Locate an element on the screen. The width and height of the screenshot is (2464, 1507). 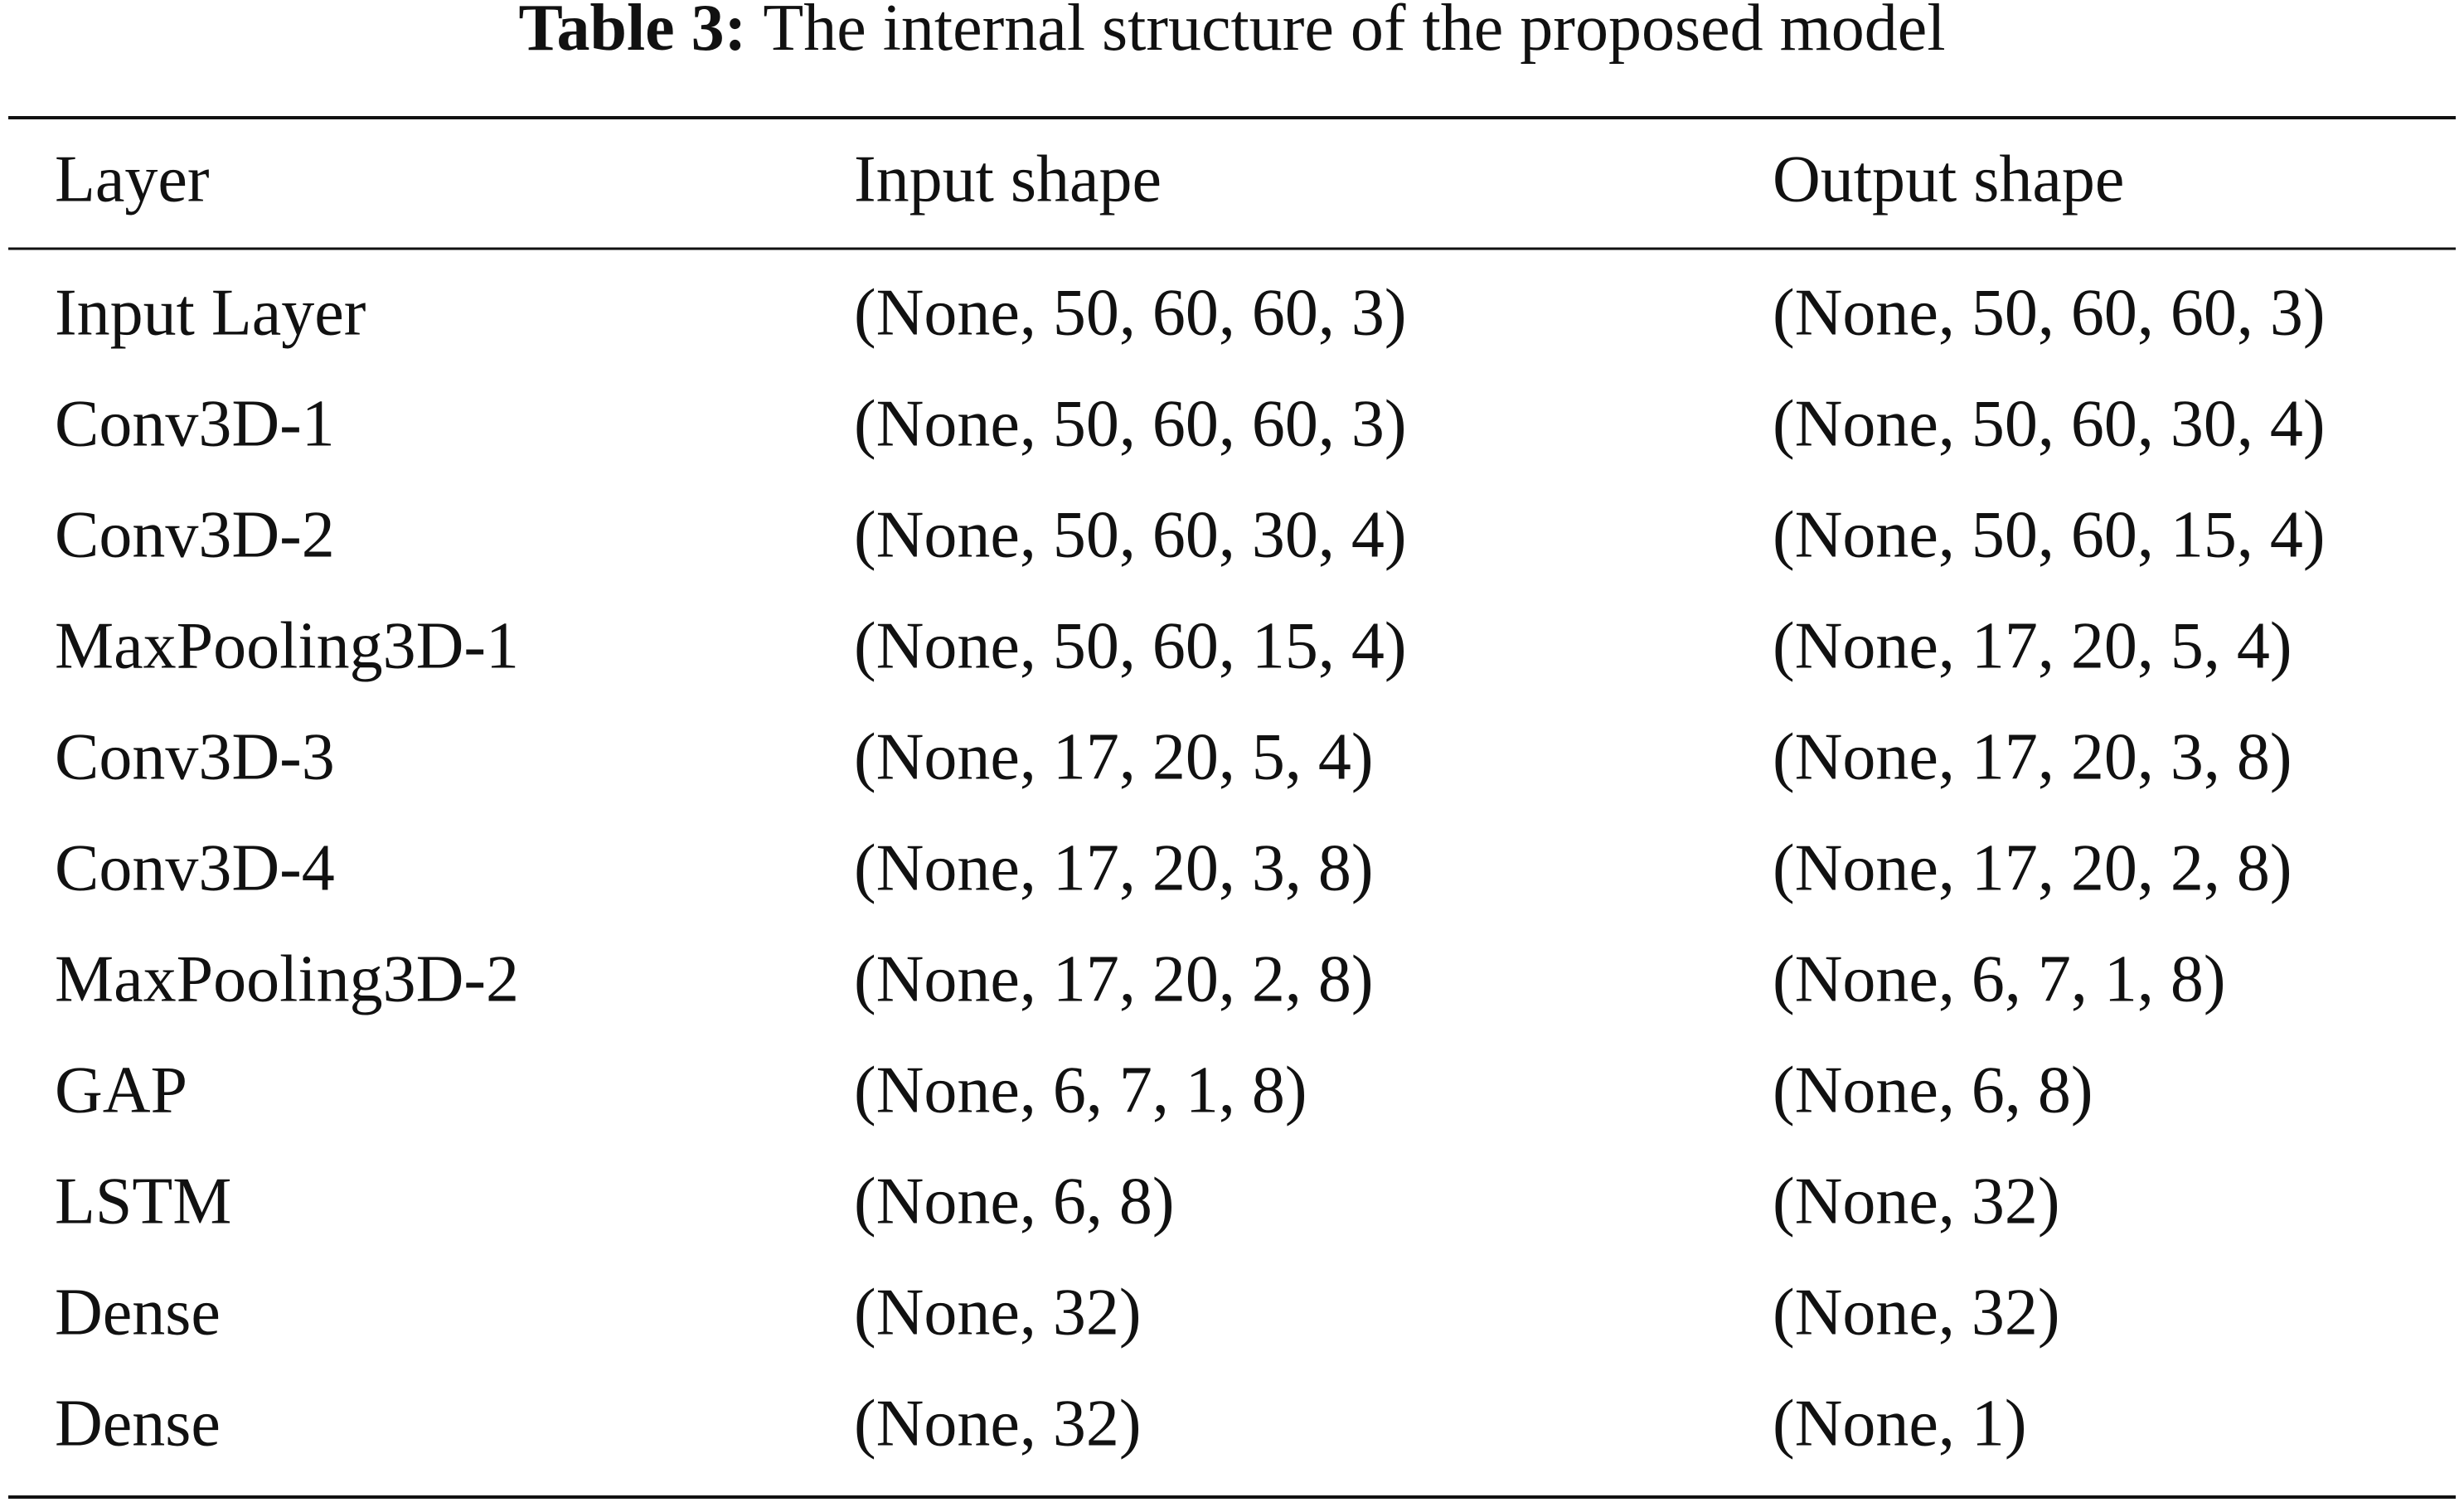
table-cell: MaxPooling3D-1 is located at coordinates (287, 645).